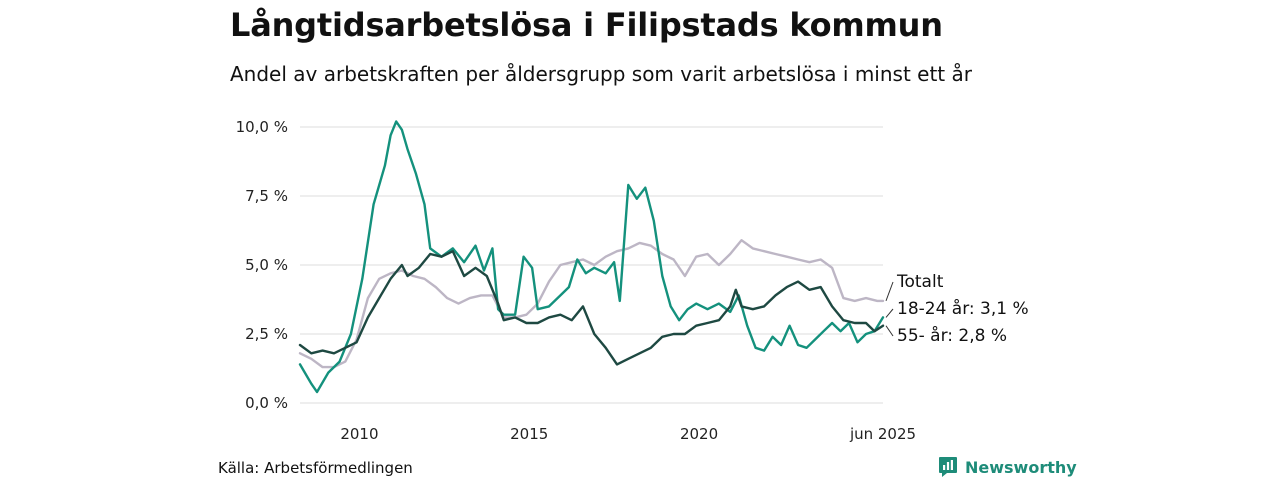  Describe the element at coordinates (952, 335) in the screenshot. I see `series-label-55-plus: 55- år: 2,8 %` at that location.